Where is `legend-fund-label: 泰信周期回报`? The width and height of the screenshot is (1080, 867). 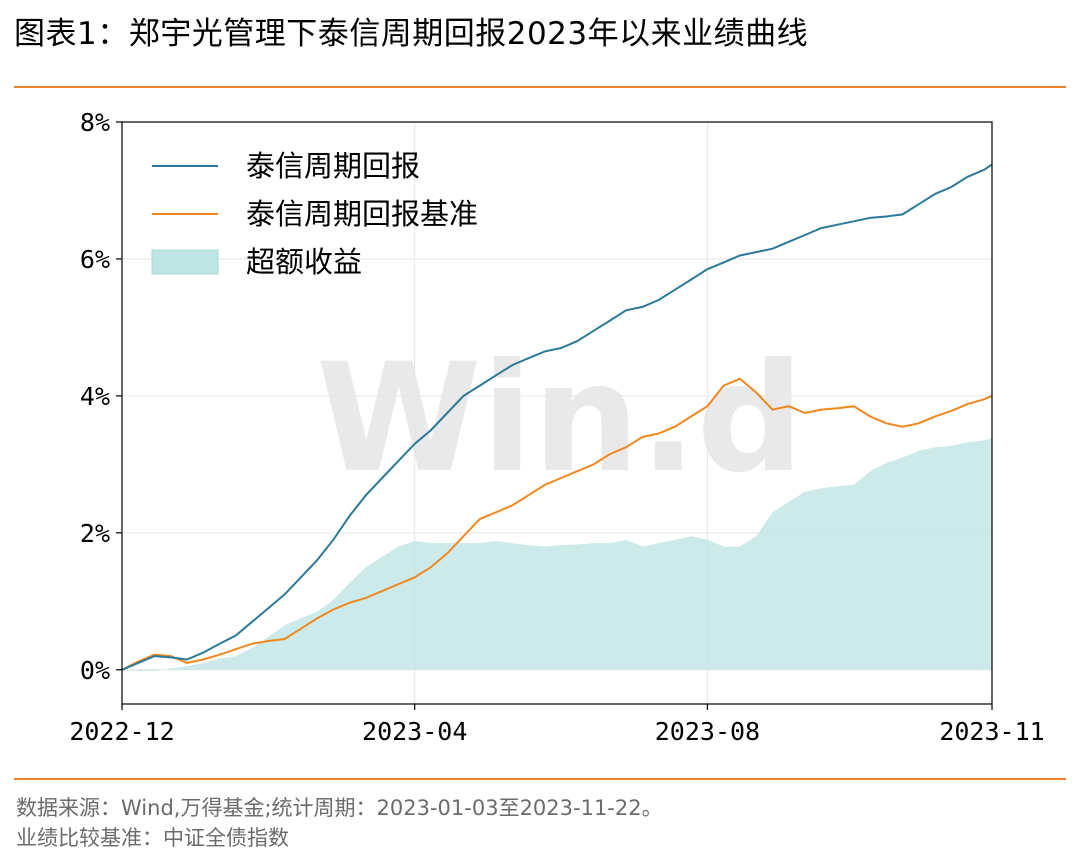
legend-fund-label: 泰信周期回报 is located at coordinates (333, 166).